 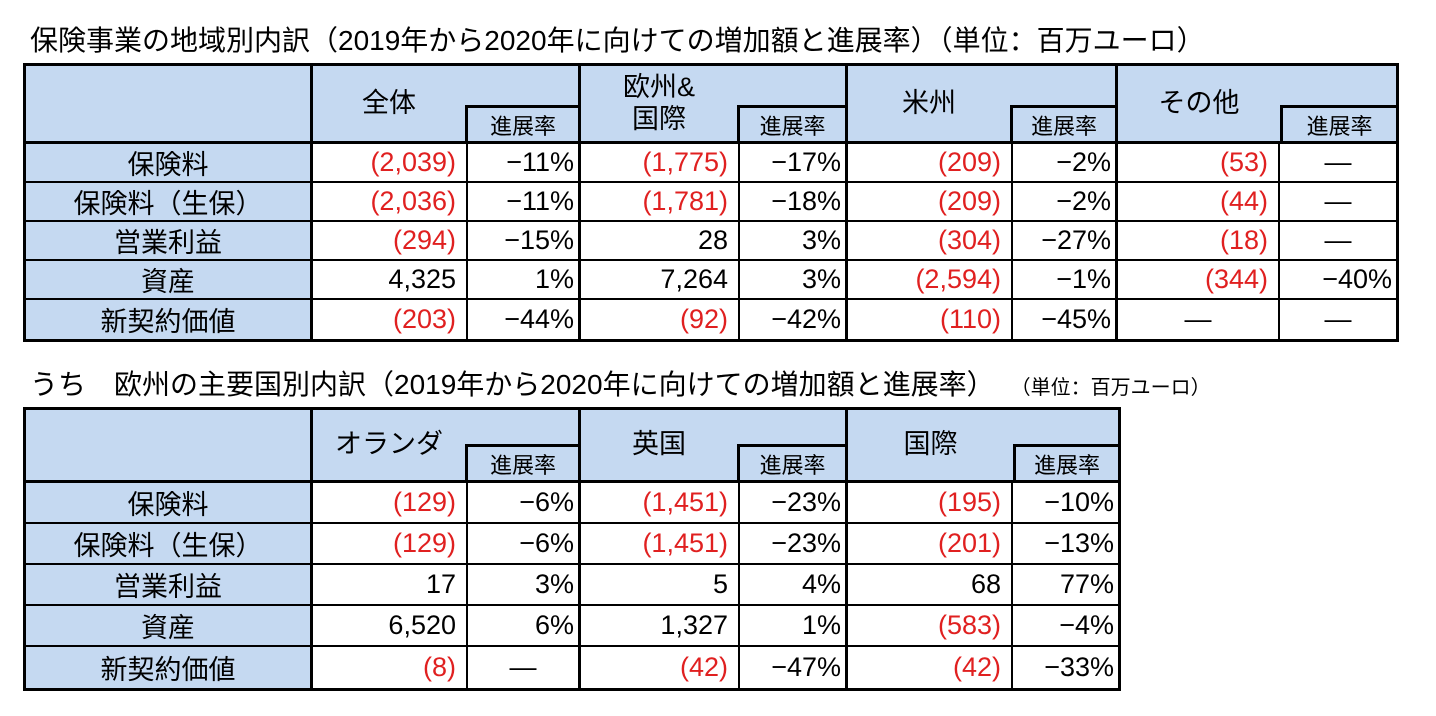 What do you see at coordinates (930, 585) in the screenshot?
I see `value-cell: 68` at bounding box center [930, 585].